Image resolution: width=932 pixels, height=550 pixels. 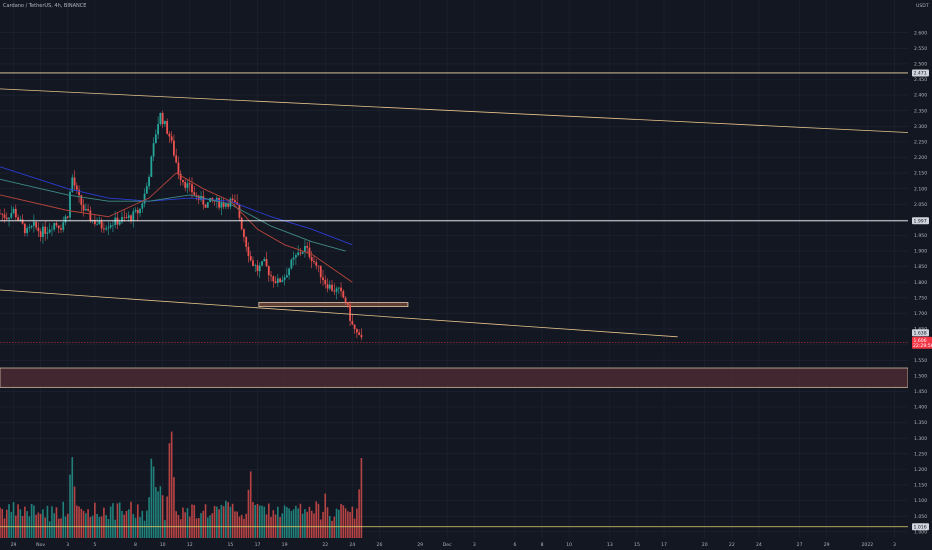 What do you see at coordinates (920, 33) in the screenshot?
I see `price-tick-0: 2.600` at bounding box center [920, 33].